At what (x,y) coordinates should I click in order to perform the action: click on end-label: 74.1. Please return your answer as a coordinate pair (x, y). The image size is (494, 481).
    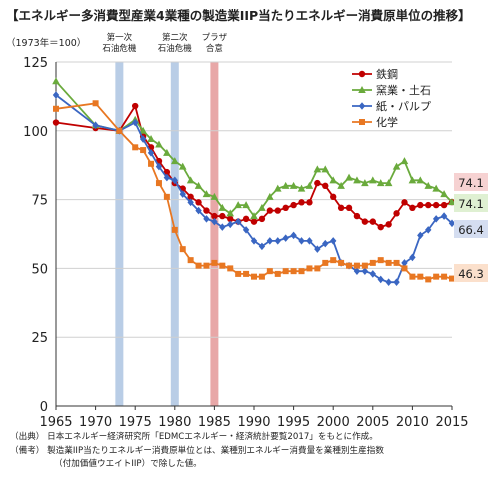
    Looking at the image, I should click on (471, 203).